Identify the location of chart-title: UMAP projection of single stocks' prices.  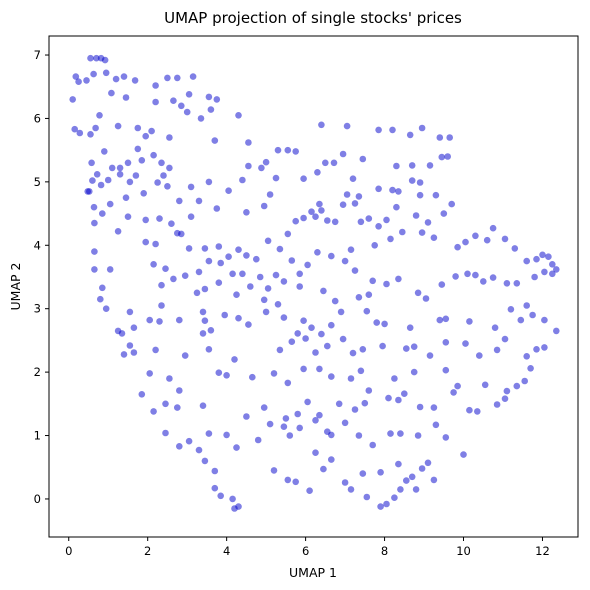
(313, 18).